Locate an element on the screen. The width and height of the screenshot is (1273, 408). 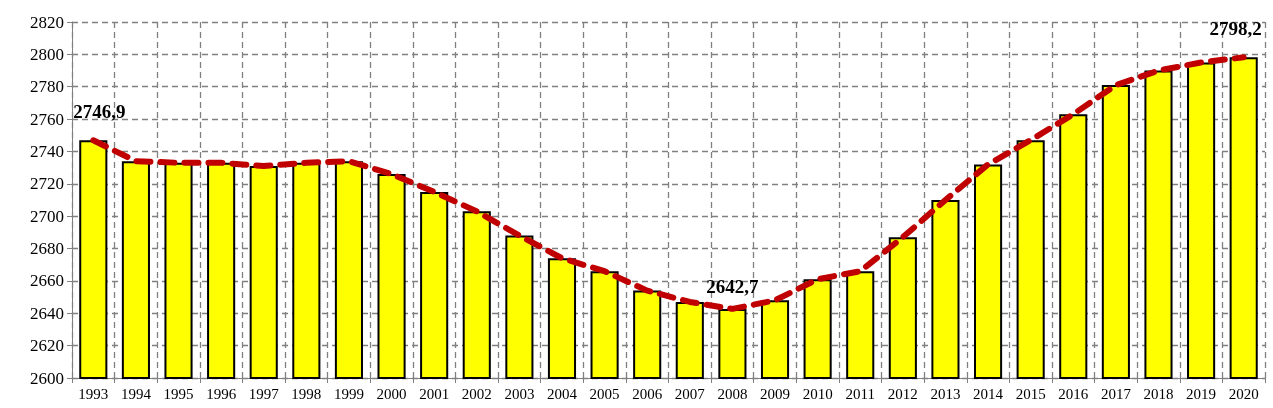
x-tick-label: 2007 is located at coordinates (690, 393).